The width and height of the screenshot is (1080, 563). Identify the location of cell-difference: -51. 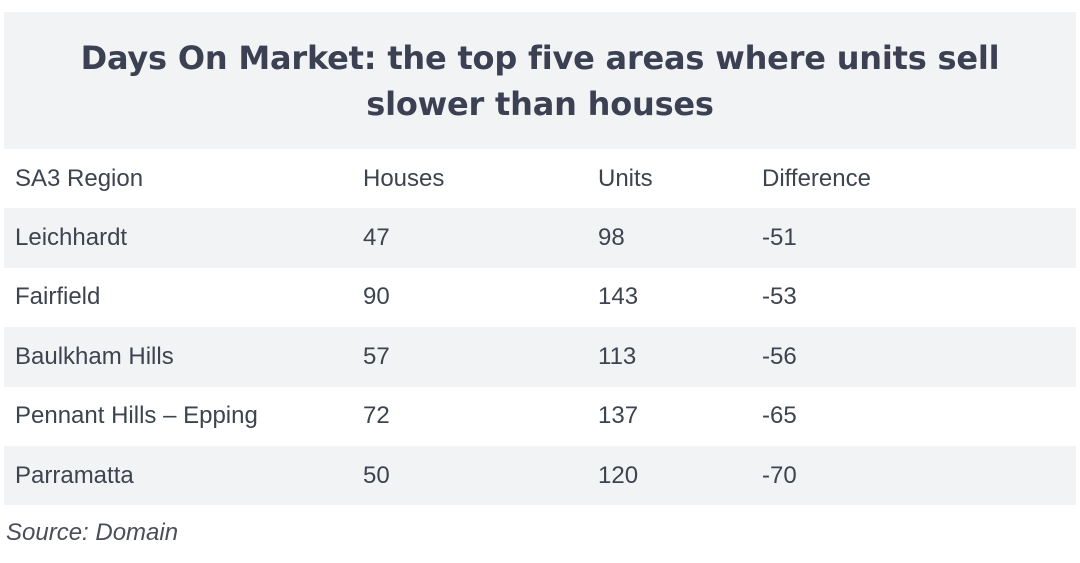
(779, 238).